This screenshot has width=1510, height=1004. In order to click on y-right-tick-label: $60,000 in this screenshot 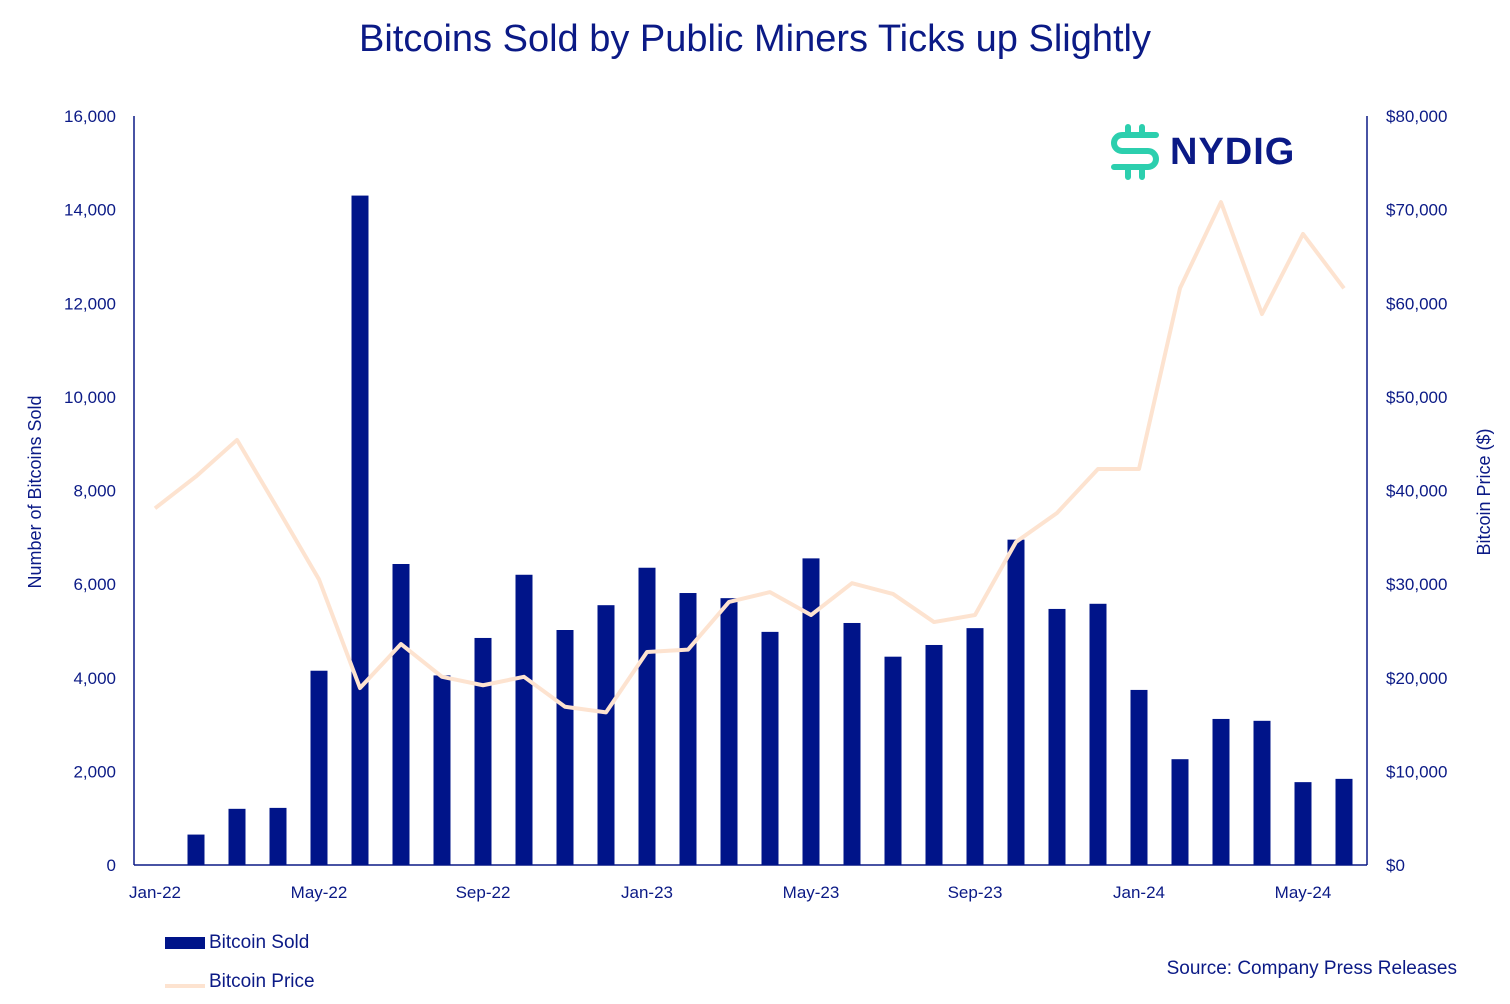, I will do `click(1416, 303)`.